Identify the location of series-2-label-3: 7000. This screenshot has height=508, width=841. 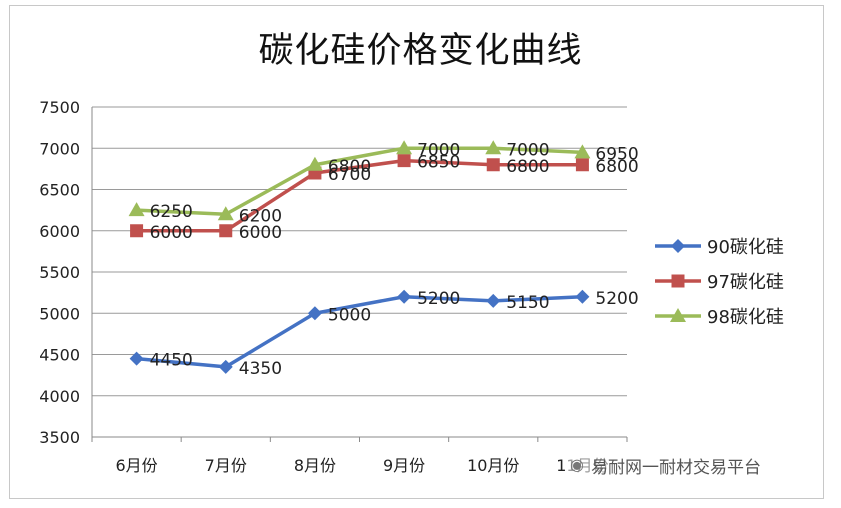
(438, 150).